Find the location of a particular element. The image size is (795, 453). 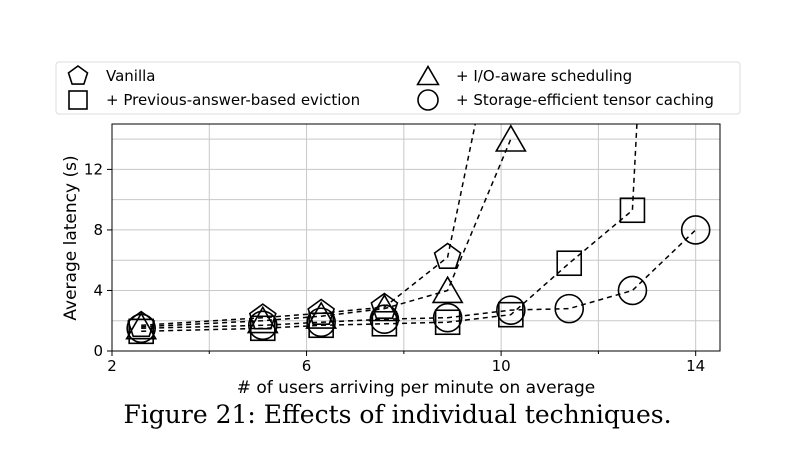

legend-marker-square is located at coordinates (78, 100).